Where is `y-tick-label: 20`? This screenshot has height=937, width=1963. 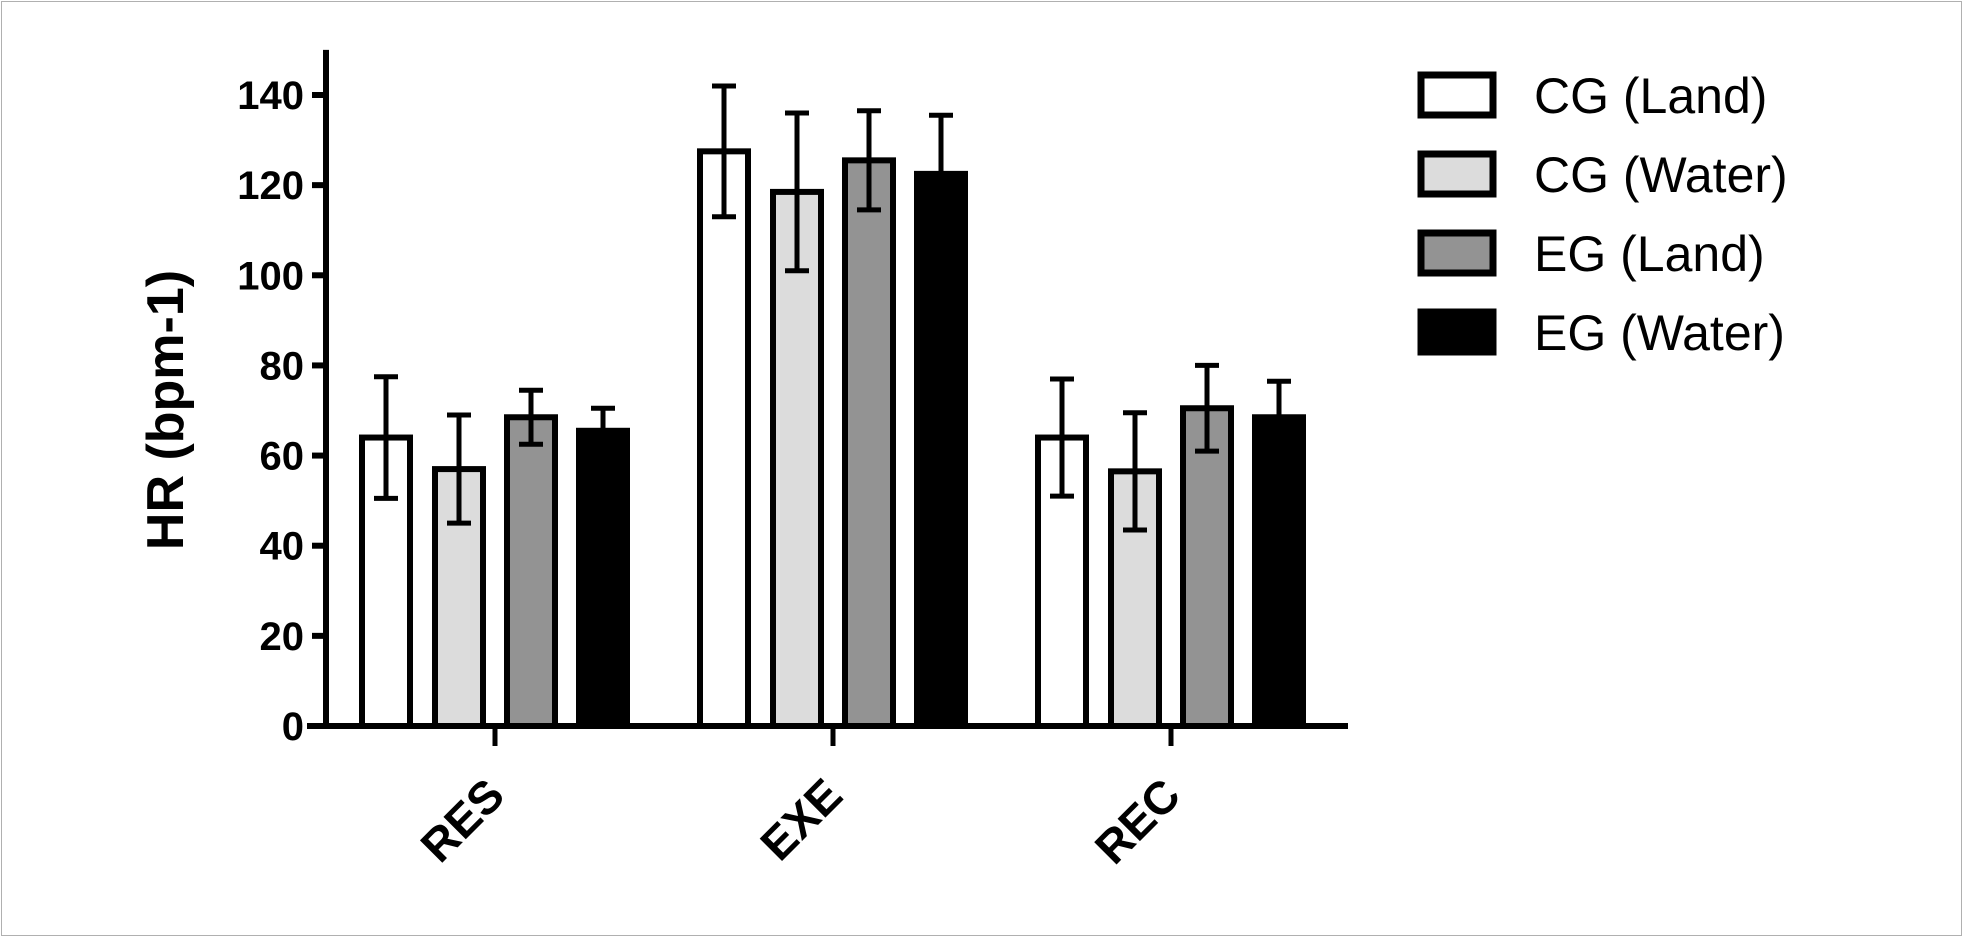
y-tick-label: 20 is located at coordinates (282, 637).